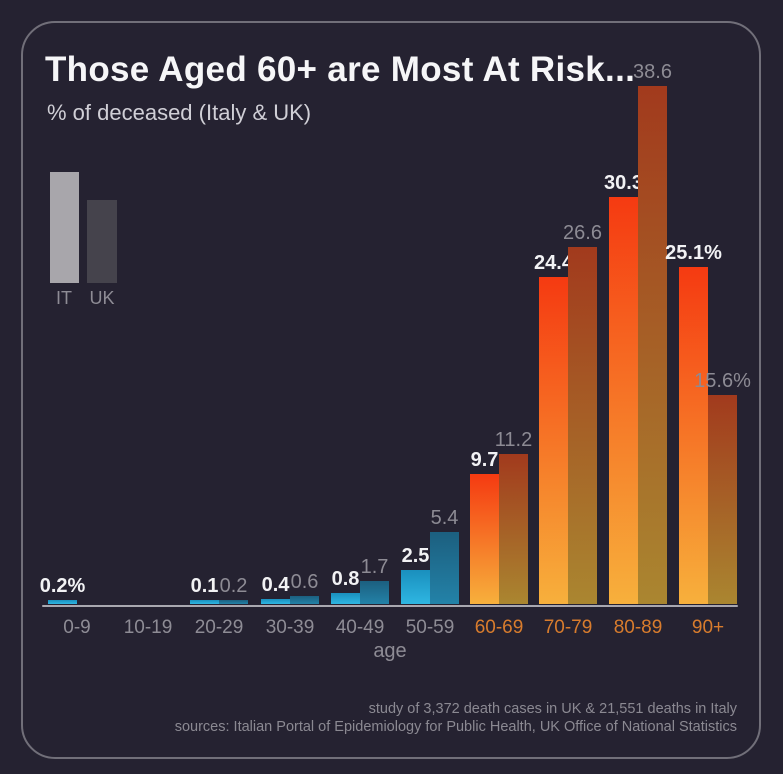 This screenshot has height=774, width=783. What do you see at coordinates (102, 241) in the screenshot?
I see `legend-swatch-uk` at bounding box center [102, 241].